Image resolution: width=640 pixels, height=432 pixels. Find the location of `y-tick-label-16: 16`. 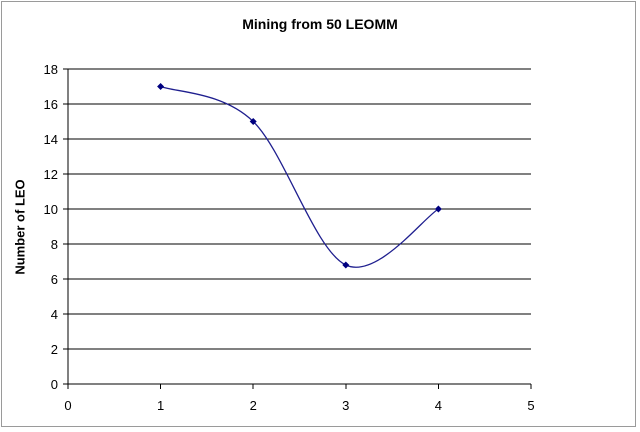

y-tick-label-16: 16 is located at coordinates (51, 104).